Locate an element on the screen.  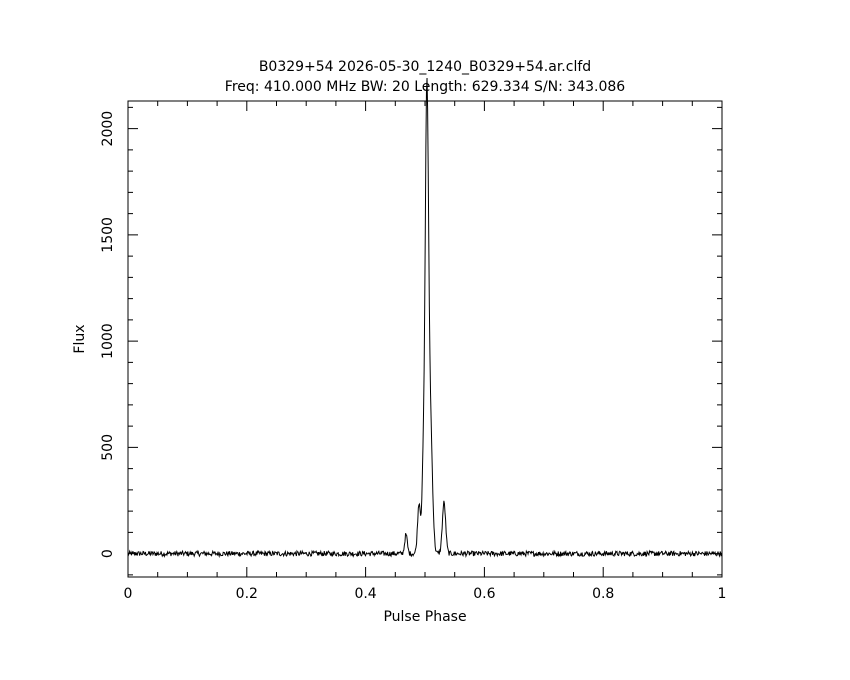
y-tick-label: 0 is located at coordinates (108, 553).